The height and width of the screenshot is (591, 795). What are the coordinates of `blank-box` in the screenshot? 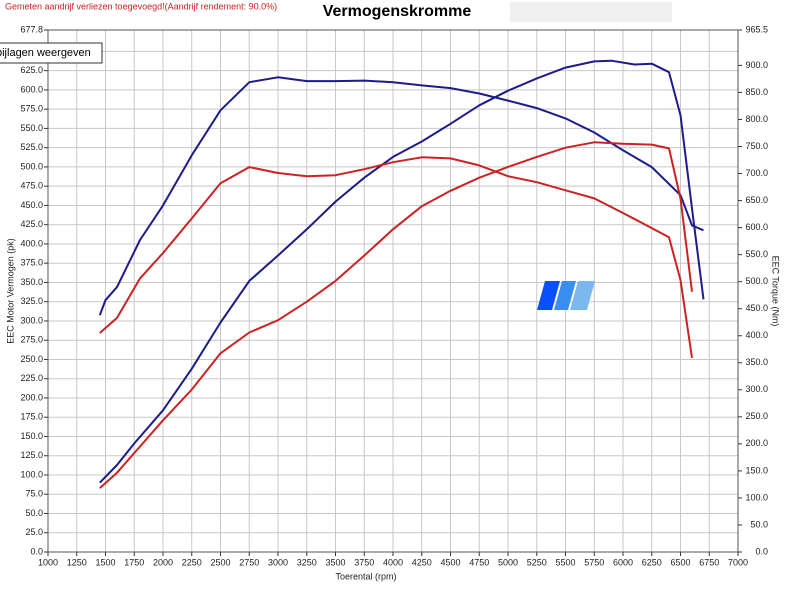 It's located at (591, 12).